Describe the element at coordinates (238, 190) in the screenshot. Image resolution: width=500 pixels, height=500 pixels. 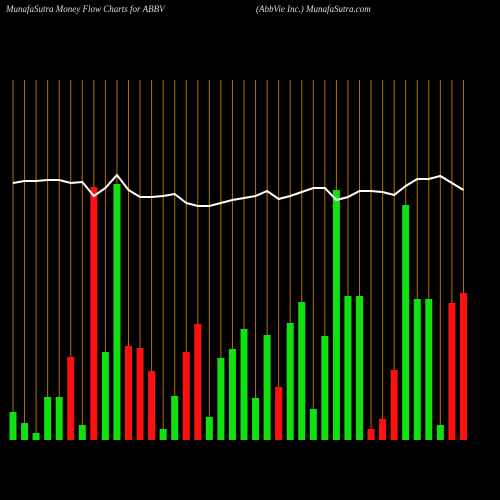
I see `flow-line` at that location.